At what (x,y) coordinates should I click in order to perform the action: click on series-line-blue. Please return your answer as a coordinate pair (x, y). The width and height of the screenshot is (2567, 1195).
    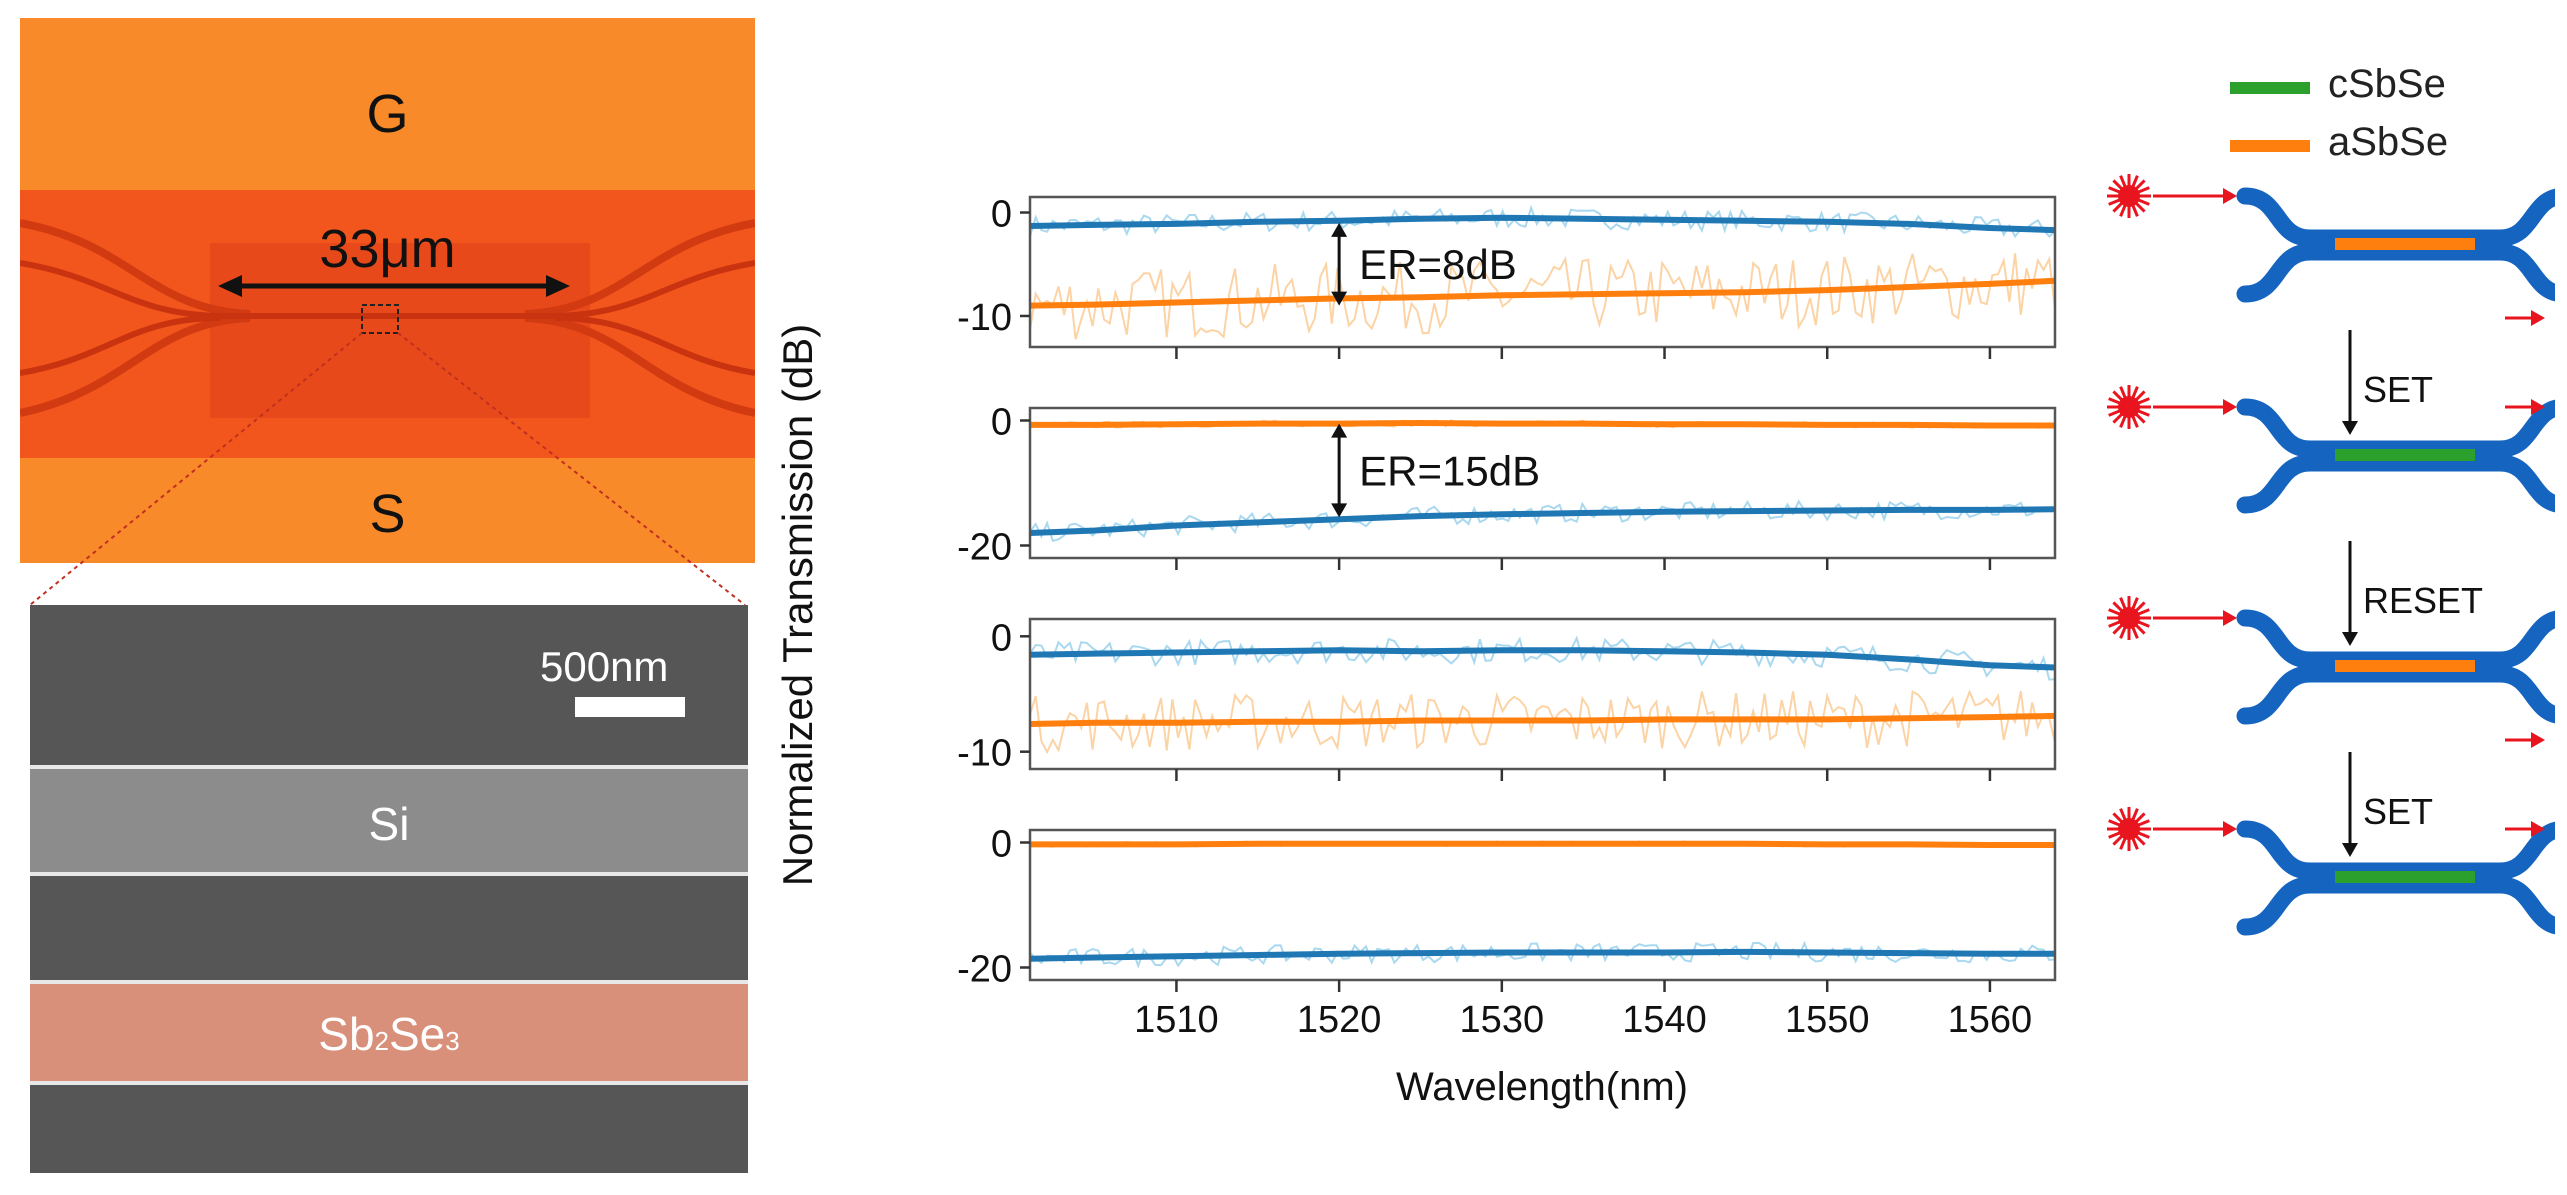
    Looking at the image, I should click on (1542, 521).